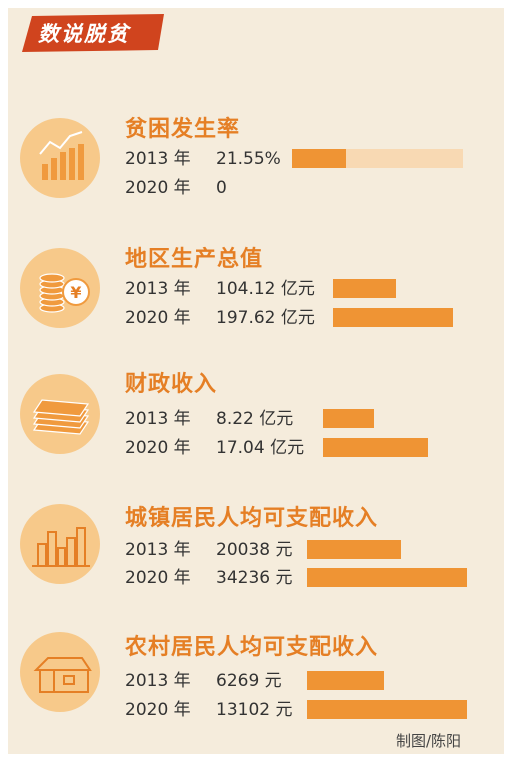 The image size is (510, 761). I want to click on value-label: 104.12 亿元, so click(265, 289).